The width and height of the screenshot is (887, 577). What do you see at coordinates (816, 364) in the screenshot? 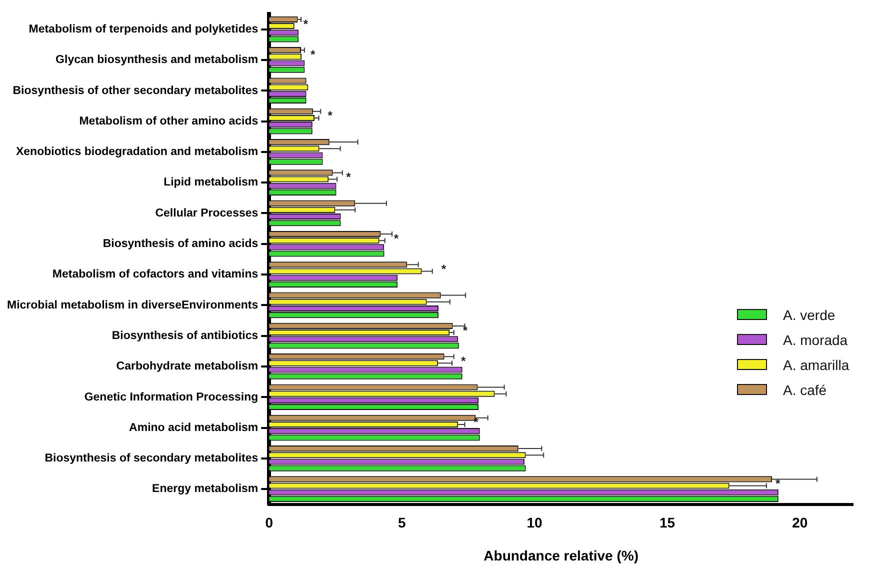
I see `legend-label: A. amarilla` at bounding box center [816, 364].